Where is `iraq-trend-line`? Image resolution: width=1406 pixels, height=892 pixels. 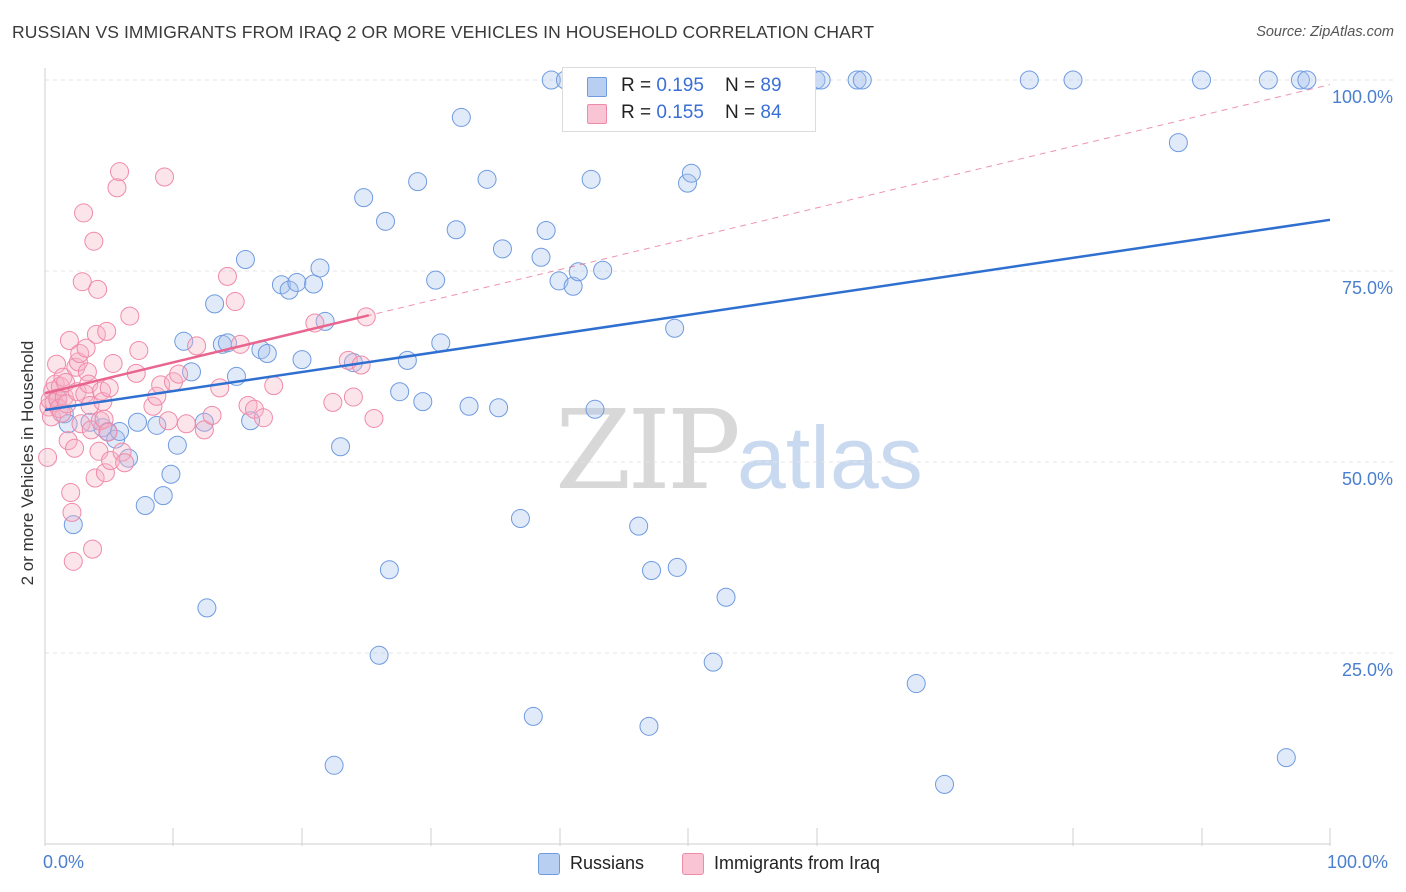 iraq-trend-line is located at coordinates (207, 354).